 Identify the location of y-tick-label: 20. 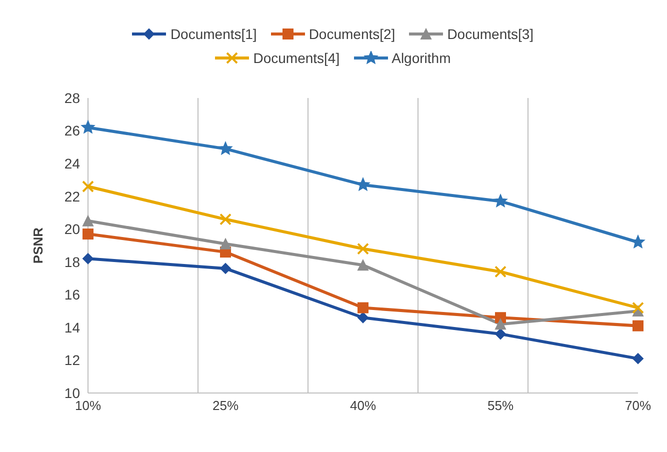
(72, 229).